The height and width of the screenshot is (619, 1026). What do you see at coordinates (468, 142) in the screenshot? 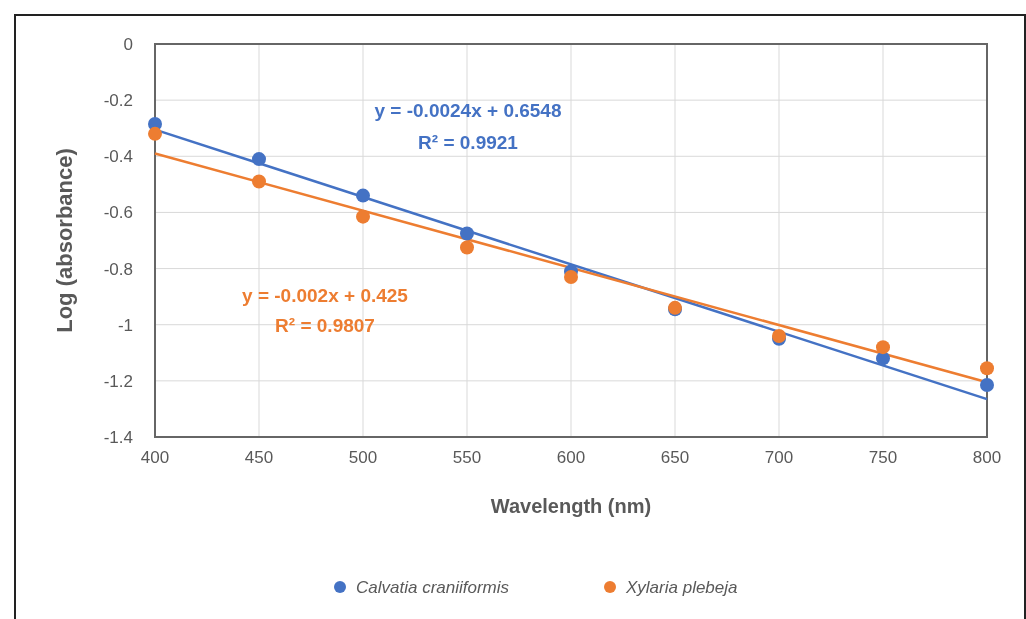
I see `annotation: R² = 0.9921` at bounding box center [468, 142].